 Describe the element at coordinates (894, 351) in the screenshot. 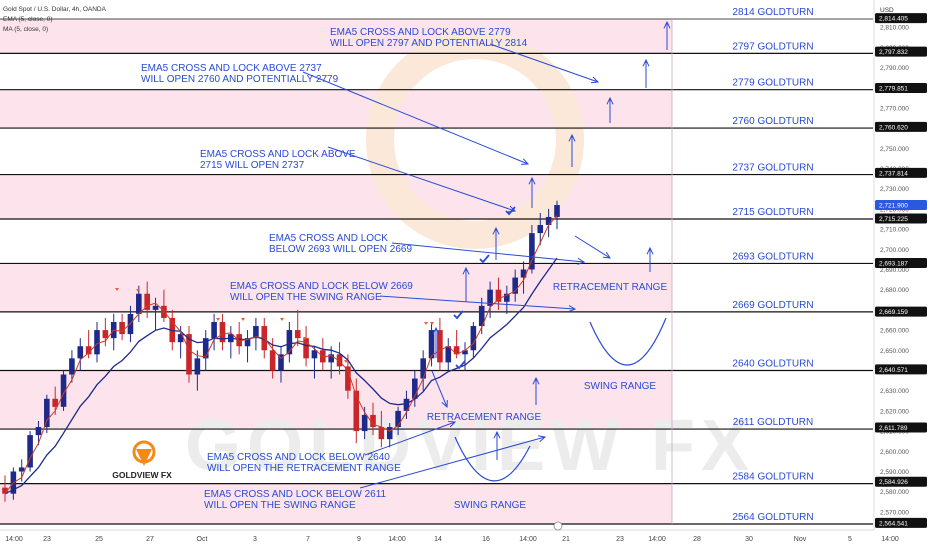

I see `price-tick: 2,650.000` at that location.